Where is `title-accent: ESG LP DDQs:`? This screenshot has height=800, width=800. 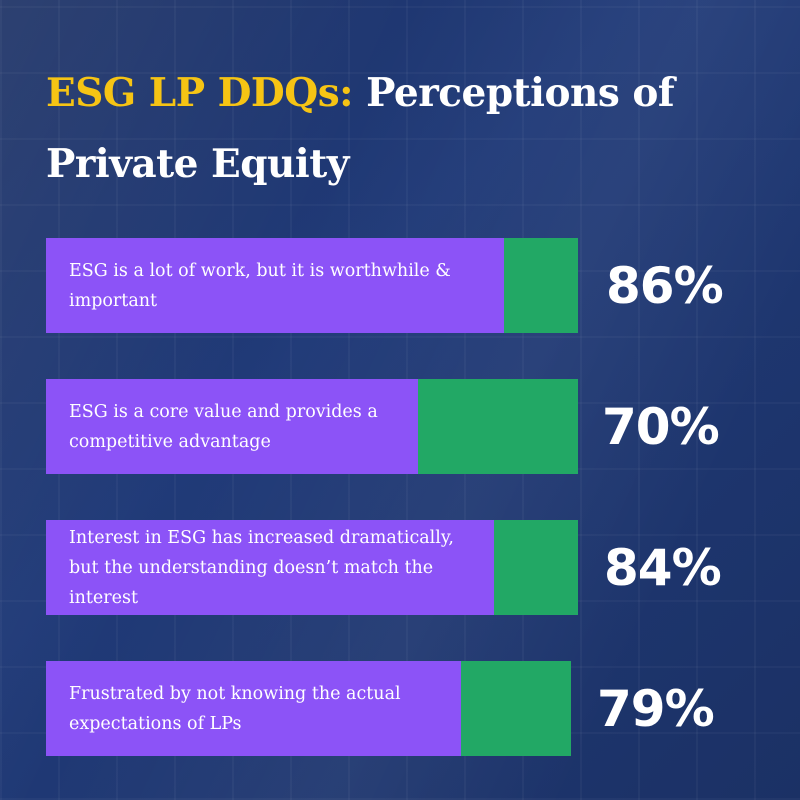
title-accent: ESG LP DDQs: is located at coordinates (200, 93).